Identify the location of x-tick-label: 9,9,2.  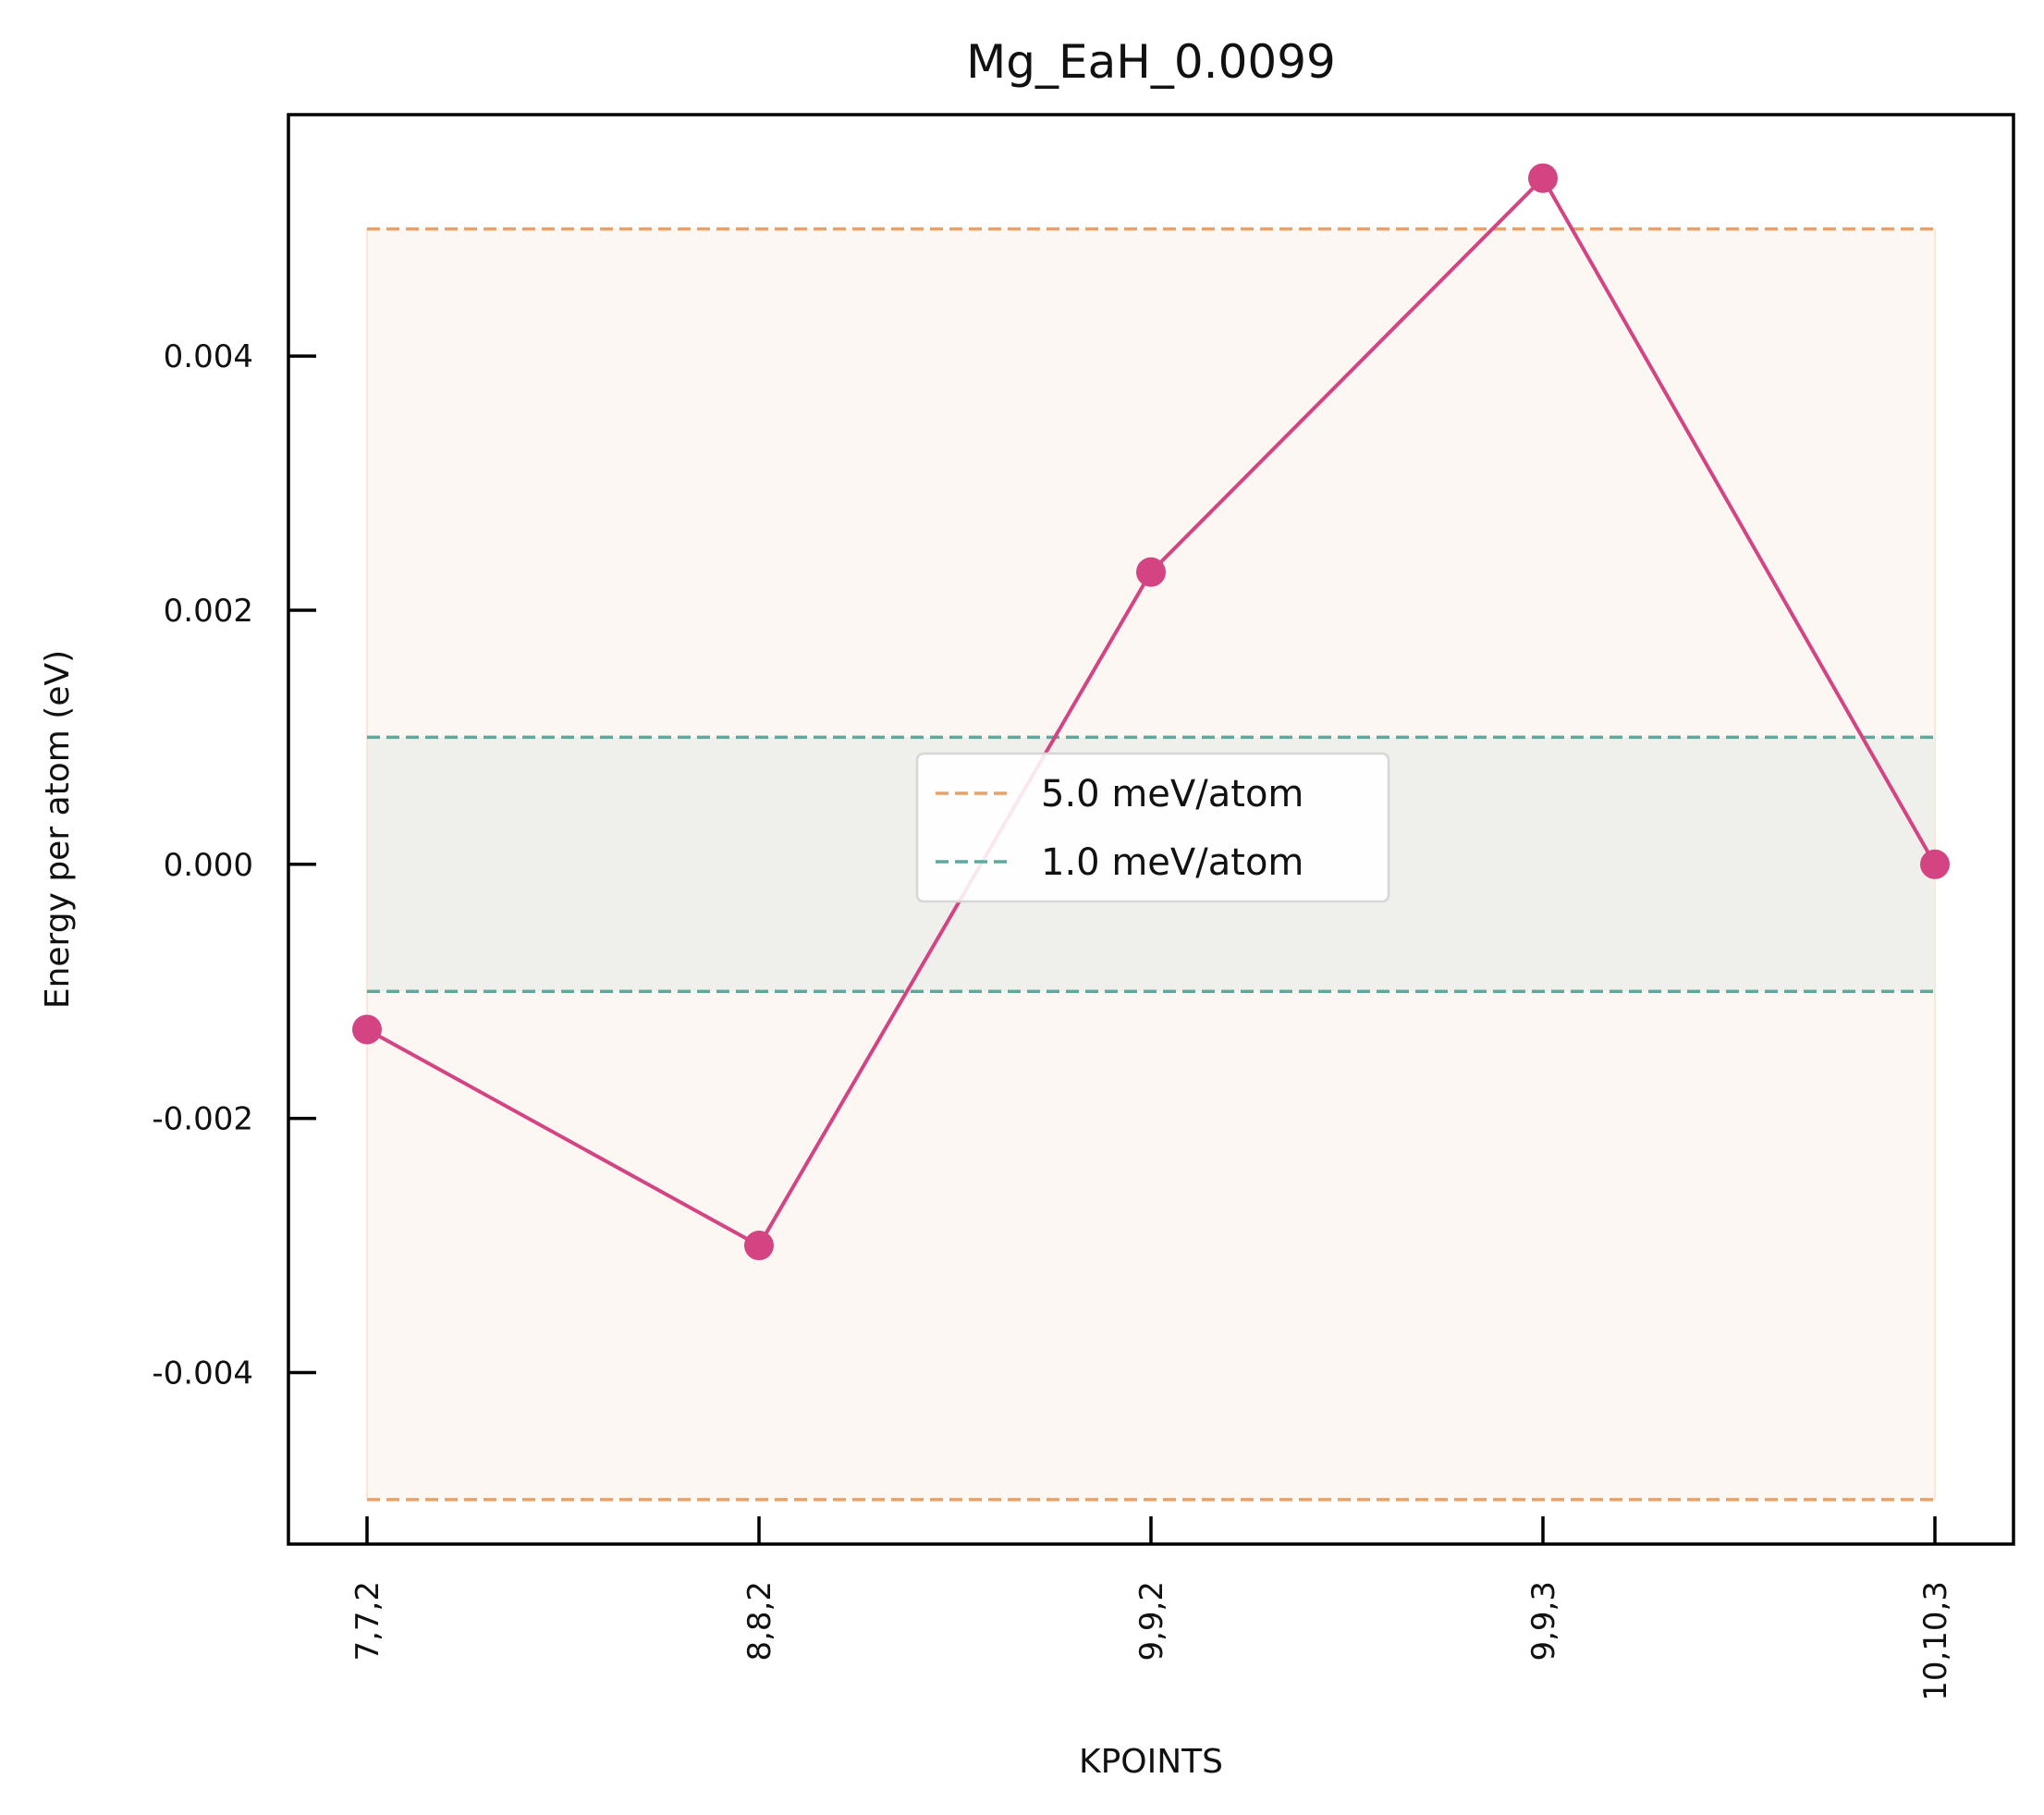
(1151, 1621).